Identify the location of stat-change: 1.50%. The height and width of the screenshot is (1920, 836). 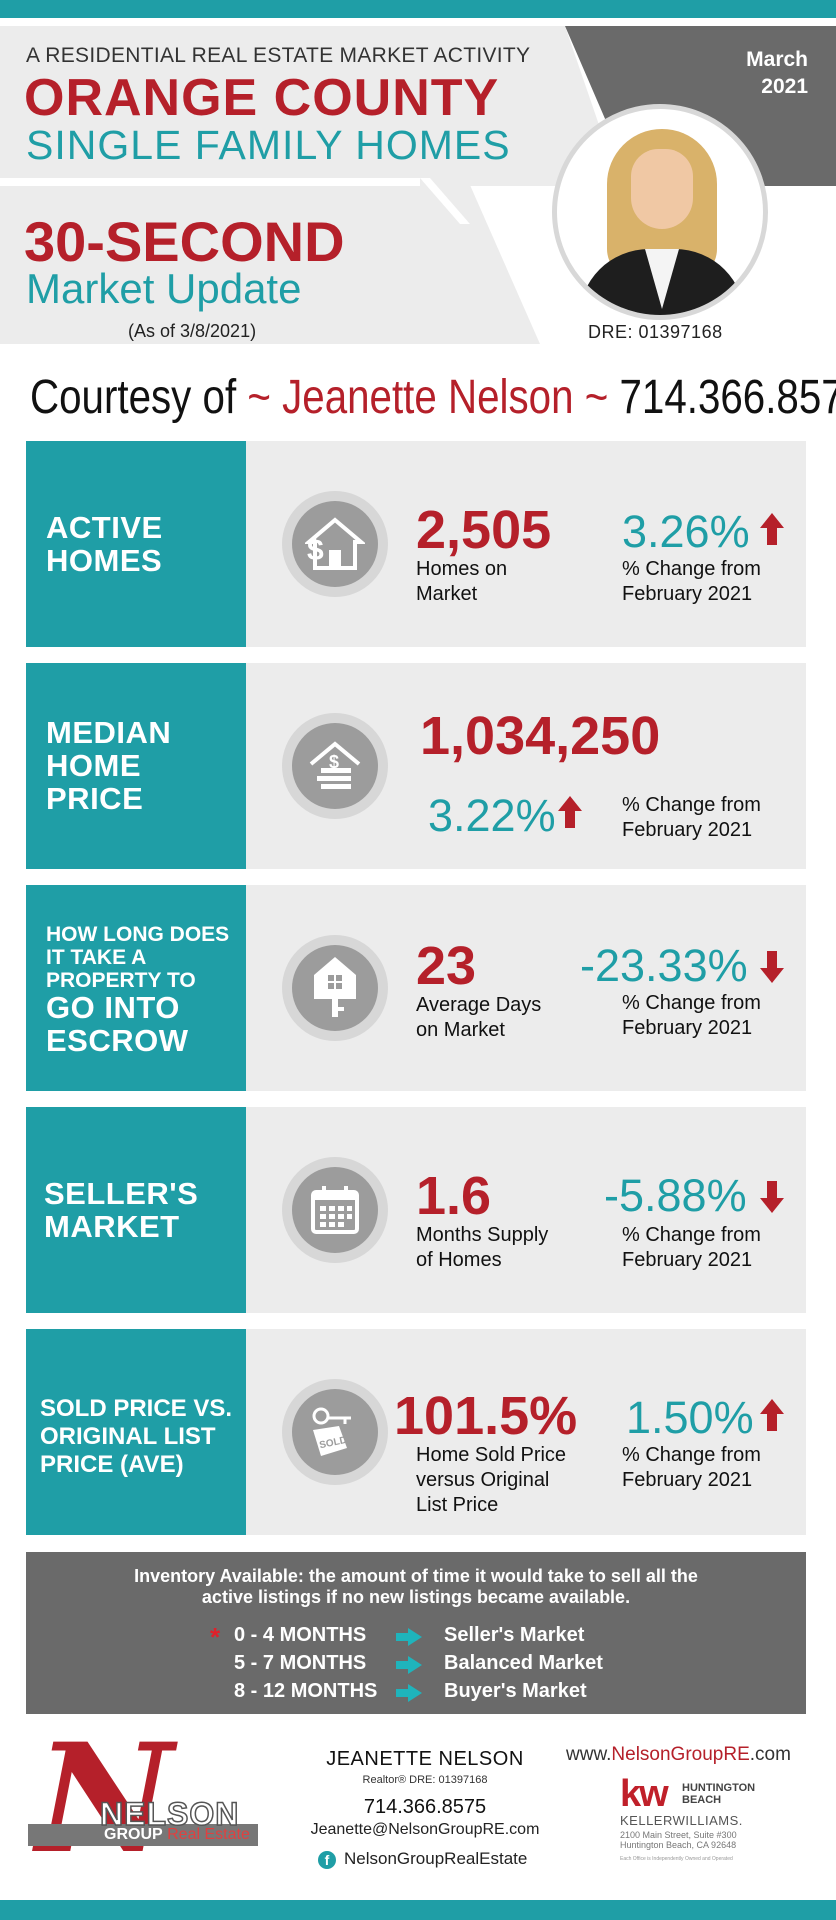
(690, 1417).